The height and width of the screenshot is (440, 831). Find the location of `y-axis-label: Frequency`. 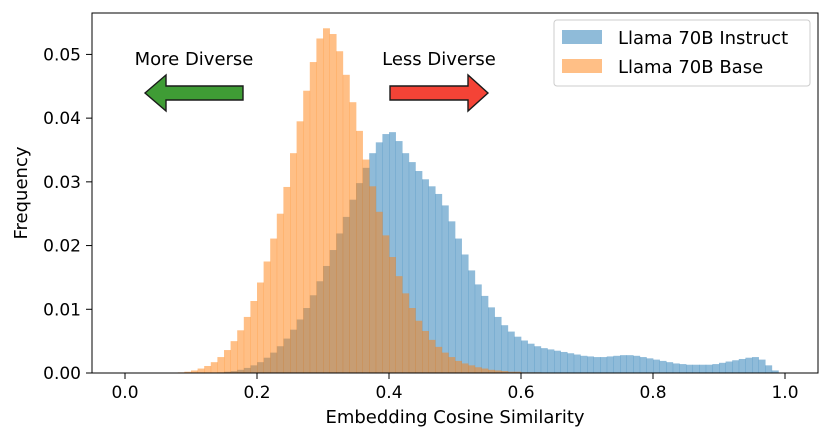

y-axis-label: Frequency is located at coordinates (21, 192).